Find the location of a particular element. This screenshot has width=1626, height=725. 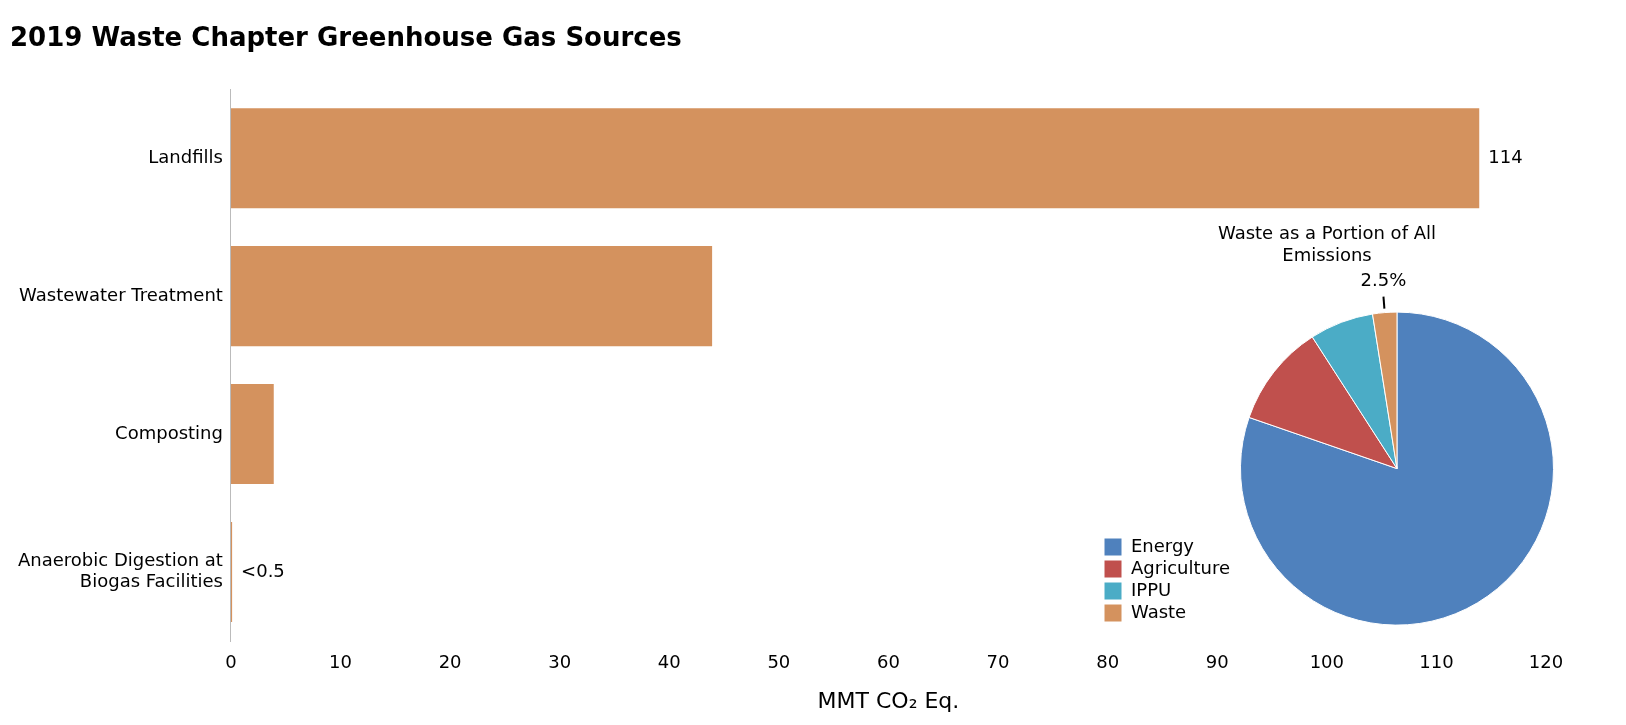

x-tick-label: 10 is located at coordinates (340, 662).